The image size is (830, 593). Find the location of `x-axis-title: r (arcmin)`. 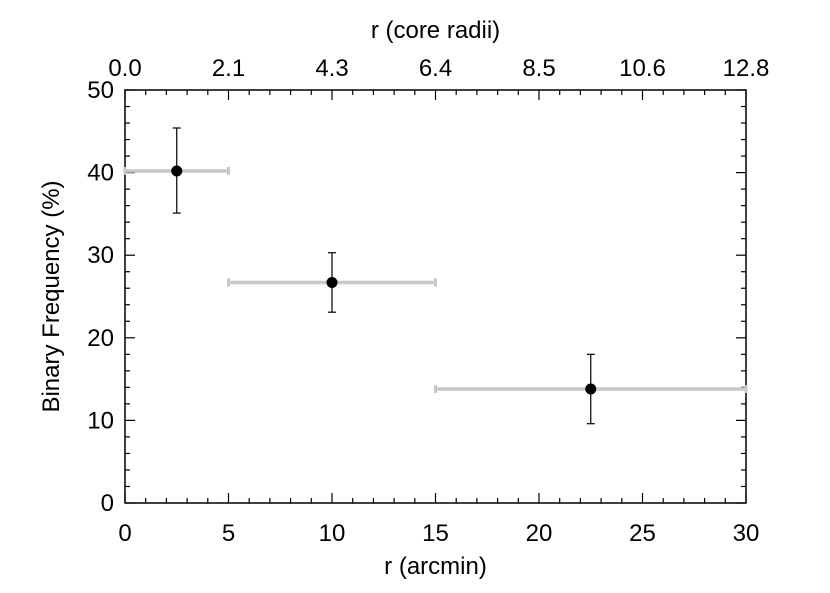

x-axis-title: r (arcmin) is located at coordinates (435, 566).